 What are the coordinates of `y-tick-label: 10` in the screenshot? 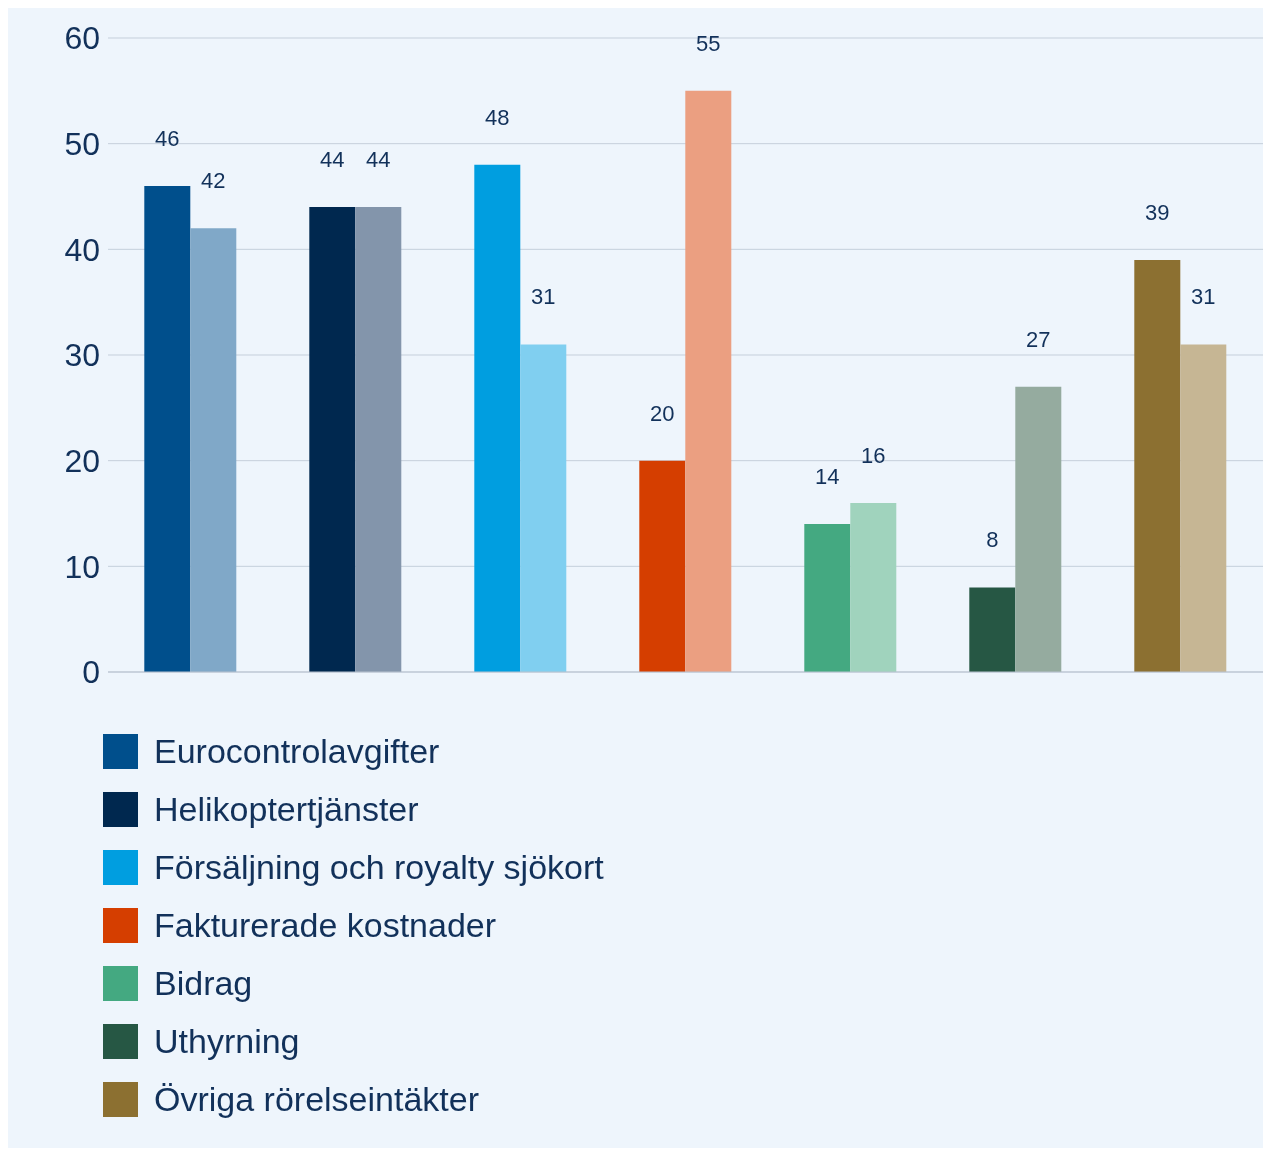 It's located at (82, 566).